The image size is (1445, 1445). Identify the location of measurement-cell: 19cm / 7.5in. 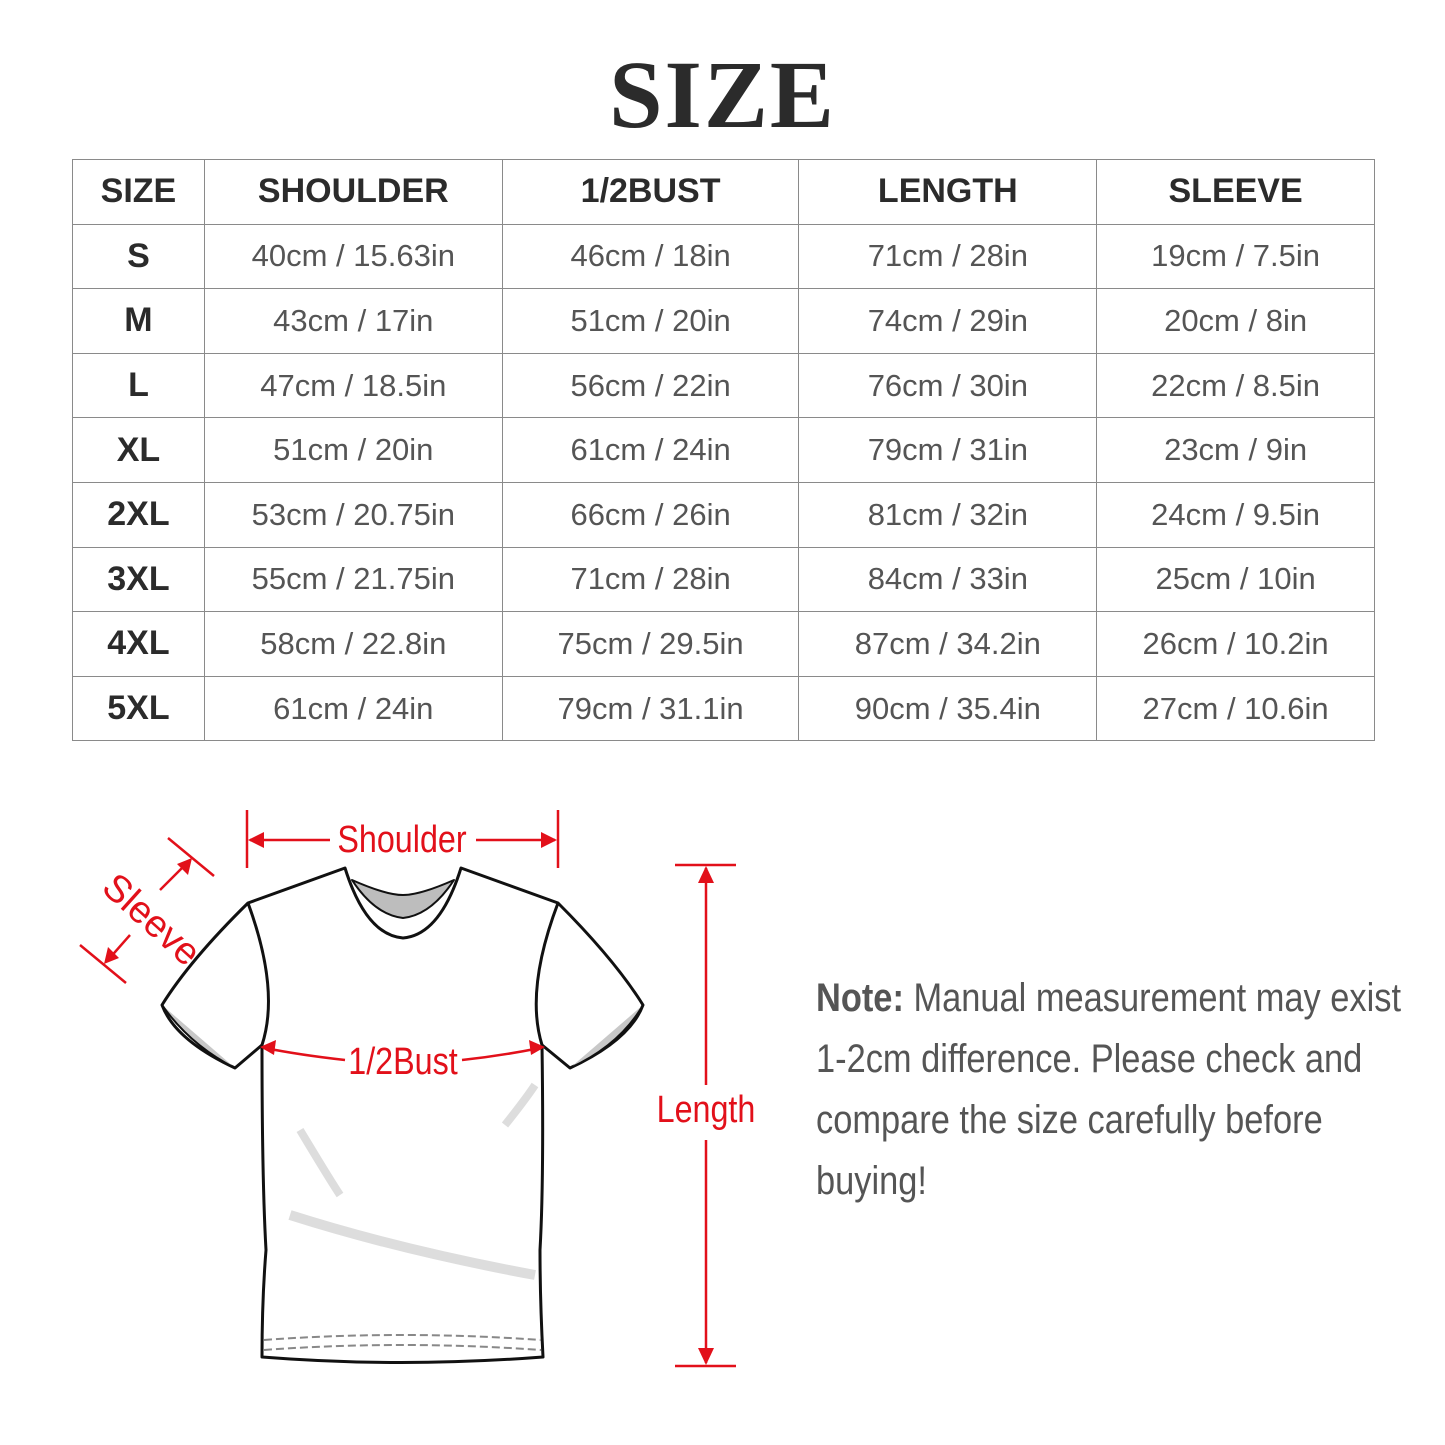
(1235, 256).